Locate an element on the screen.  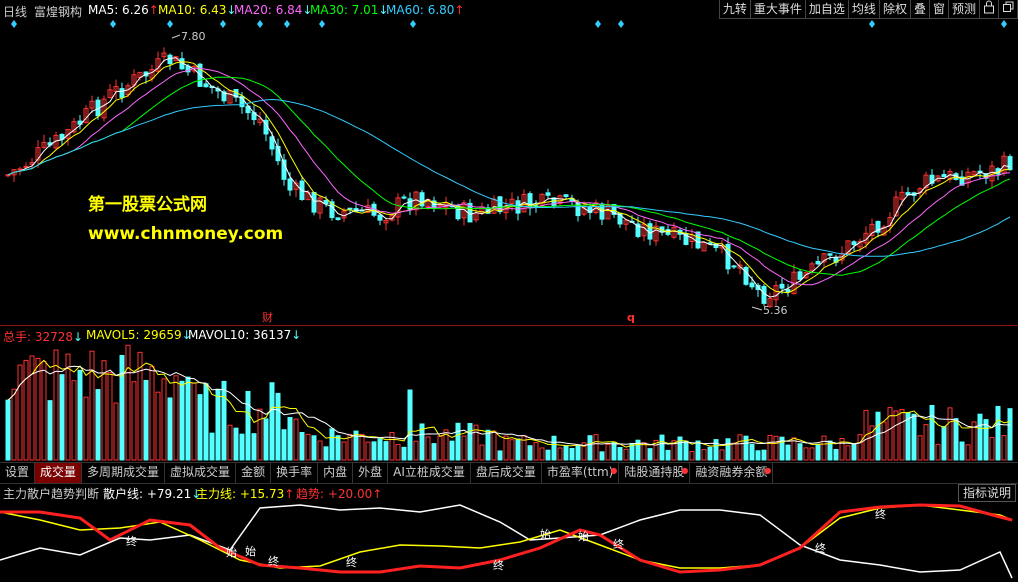
ma30-label: MA30: 7.01↓ is located at coordinates (349, 10).